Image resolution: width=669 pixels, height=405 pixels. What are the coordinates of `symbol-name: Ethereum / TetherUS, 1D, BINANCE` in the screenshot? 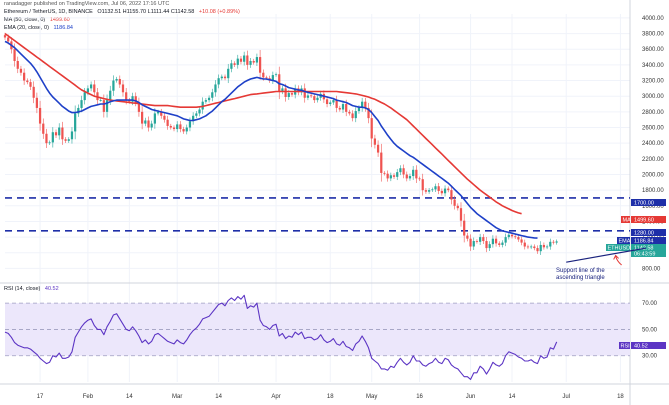 It's located at (48, 12).